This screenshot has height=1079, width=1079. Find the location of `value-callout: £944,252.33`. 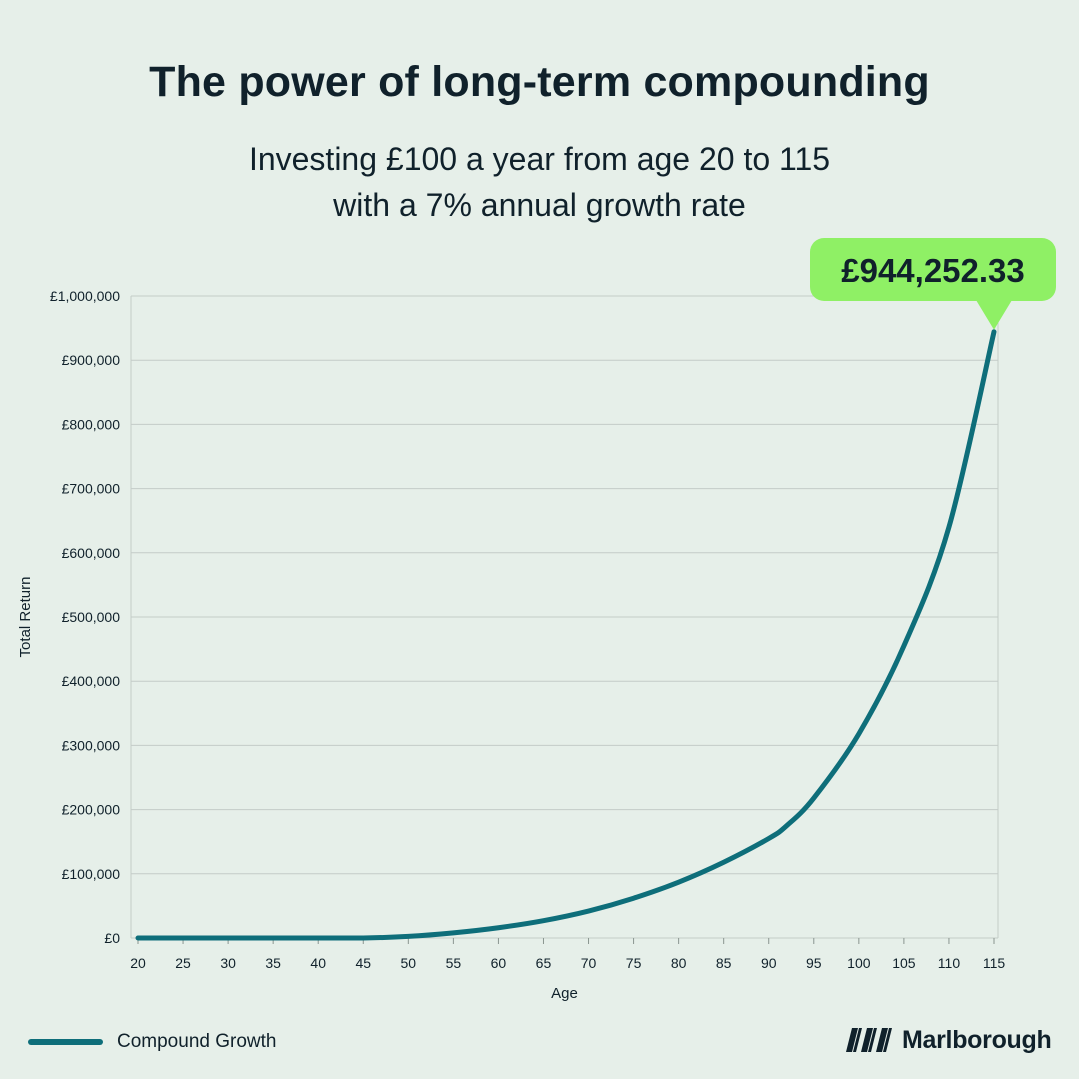

value-callout: £944,252.33 is located at coordinates (933, 284).